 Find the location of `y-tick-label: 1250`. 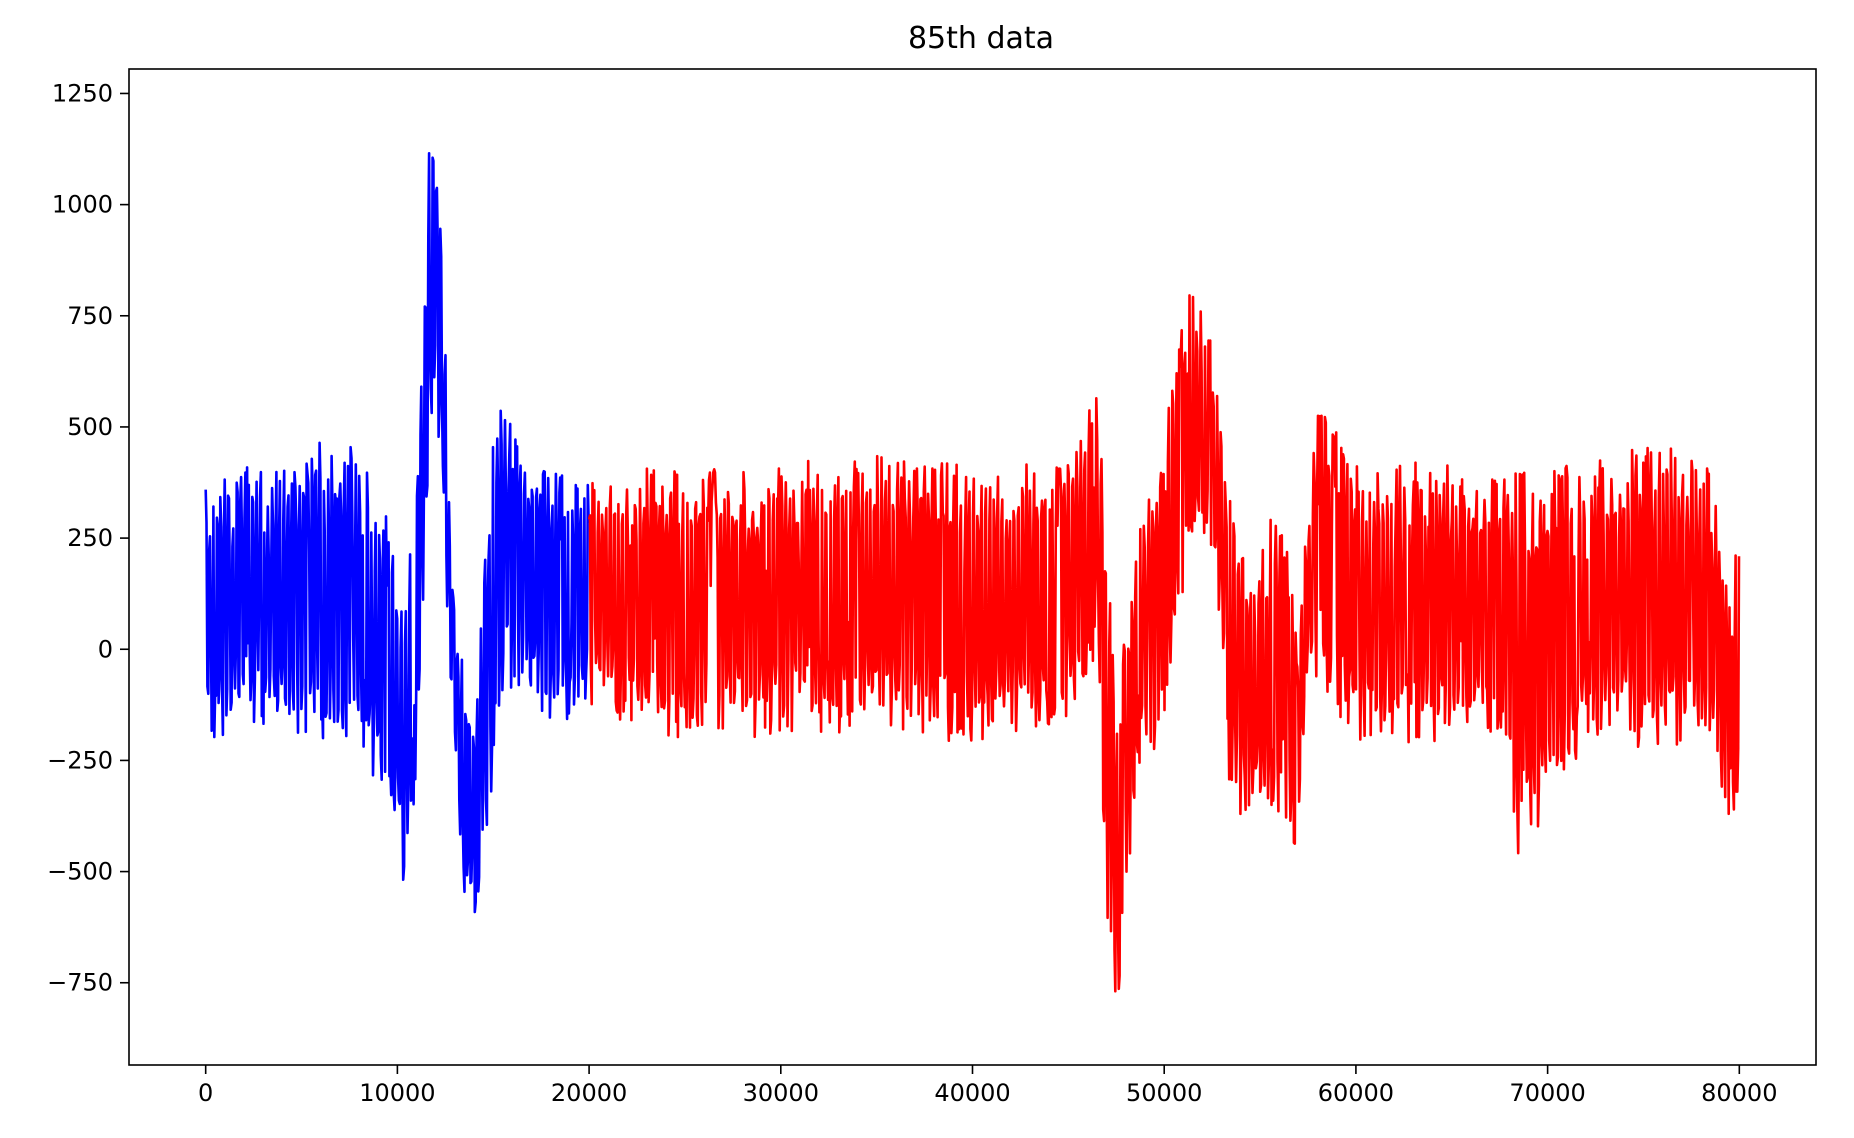

y-tick-label: 1250 is located at coordinates (82, 93).